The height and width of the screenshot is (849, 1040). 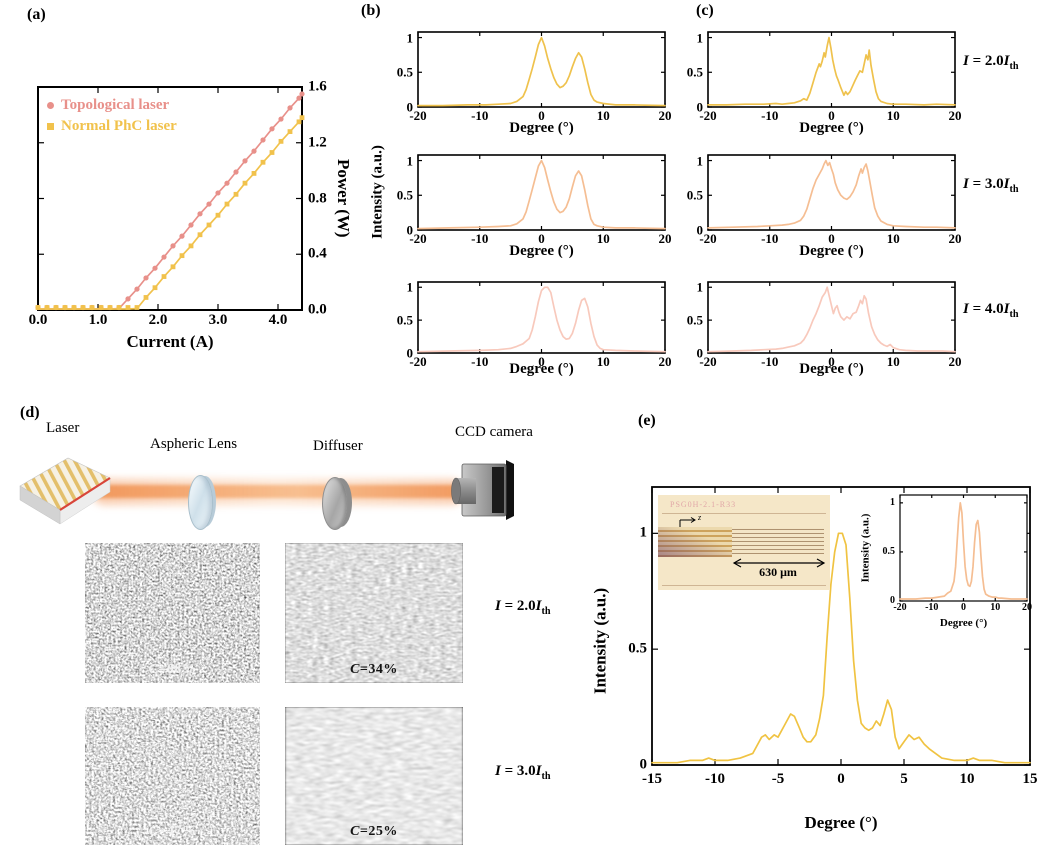 What do you see at coordinates (534, 199) in the screenshot?
I see `farfield-chart-b2: -20 -10 0 10 20 0 0.5 1` at bounding box center [534, 199].